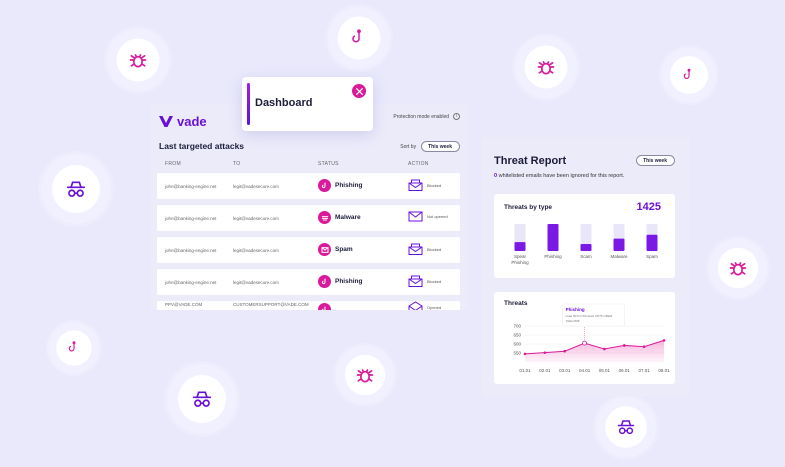 The width and height of the screenshot is (785, 467). I want to click on spy-bubble-bottom-right, so click(626, 427).